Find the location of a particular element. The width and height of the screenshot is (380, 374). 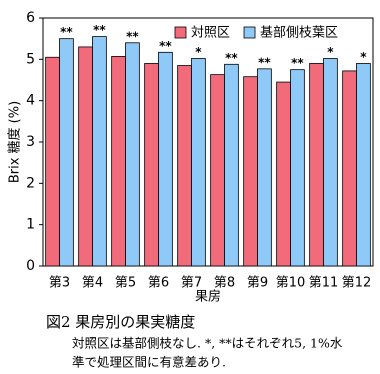

y-tick-label: 1 is located at coordinates (30, 225).